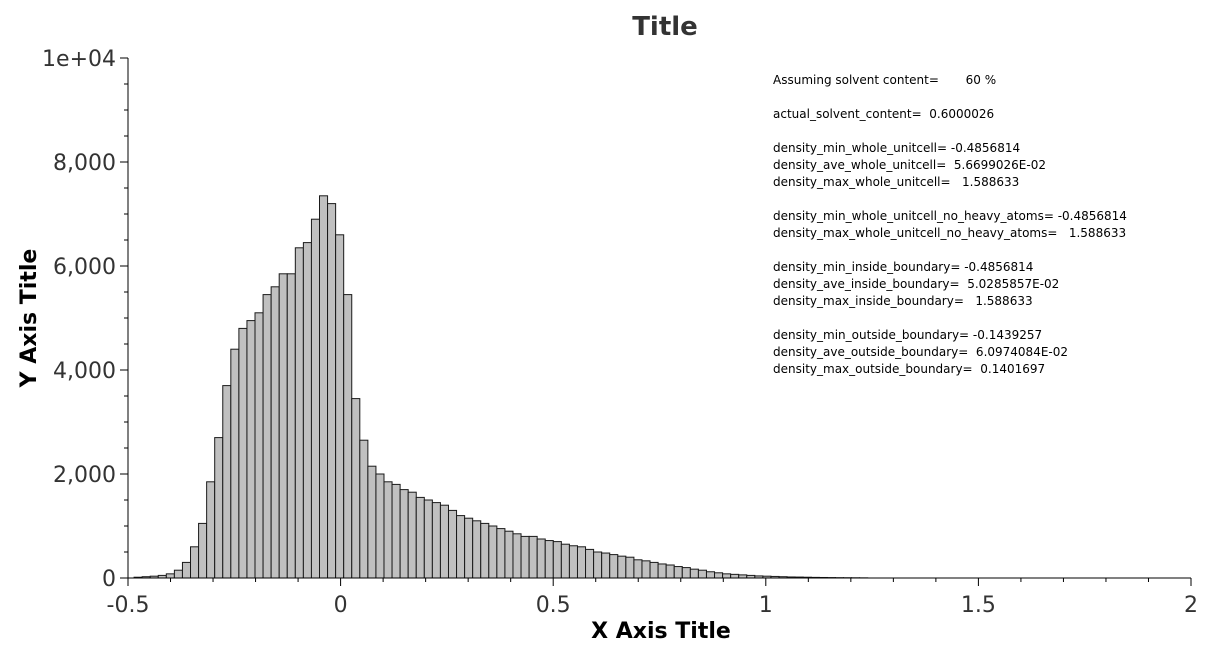 Image resolution: width=1215 pixels, height=655 pixels. Describe the element at coordinates (84, 475) in the screenshot. I see `y-tick-label: 2,000` at that location.